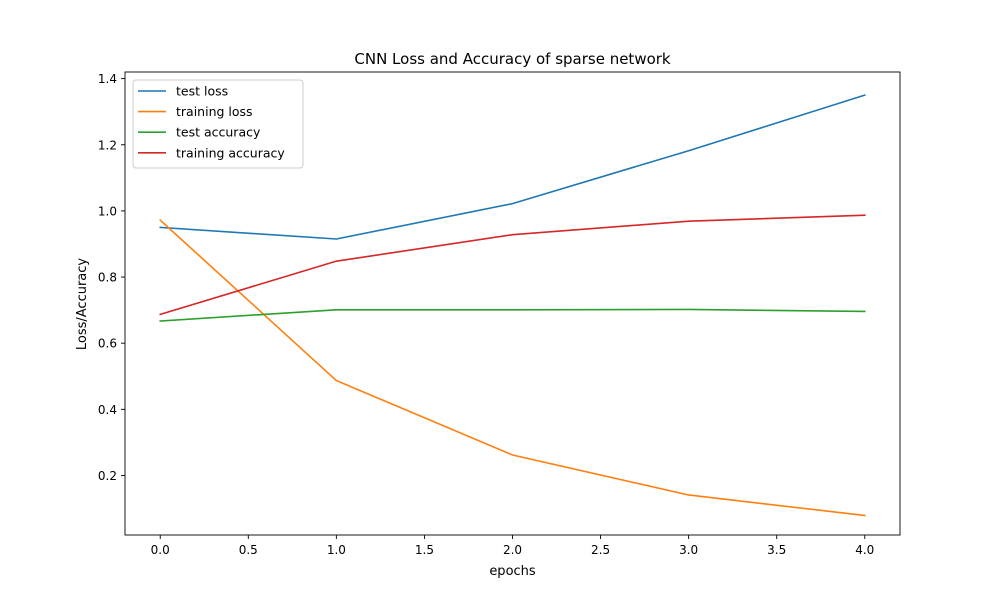  Describe the element at coordinates (336, 550) in the screenshot. I see `x-tick-label: 1.0` at that location.